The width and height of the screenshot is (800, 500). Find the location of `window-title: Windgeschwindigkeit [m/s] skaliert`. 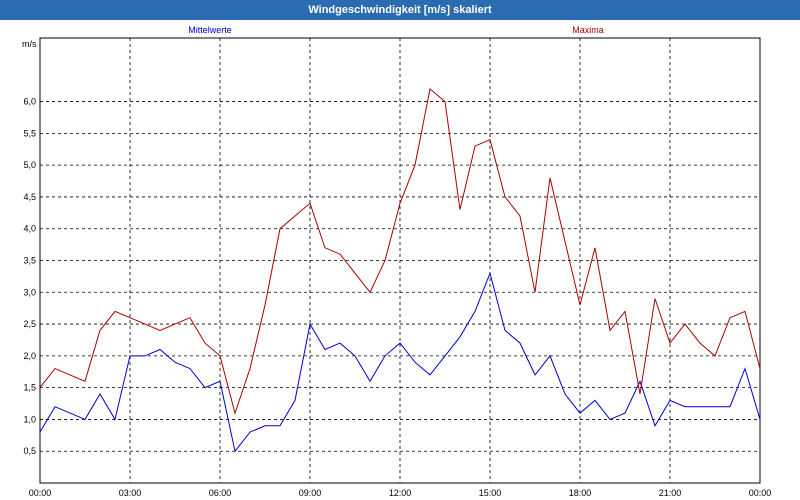

window-title: Windgeschwindigkeit [m/s] skaliert is located at coordinates (400, 10).